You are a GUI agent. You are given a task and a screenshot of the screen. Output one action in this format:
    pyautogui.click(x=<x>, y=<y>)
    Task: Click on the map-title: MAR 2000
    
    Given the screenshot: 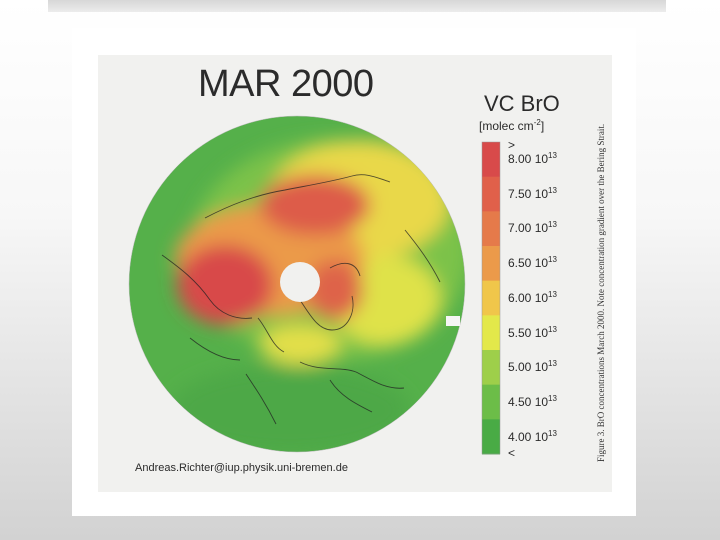 What is the action you would take?
    pyautogui.click(x=286, y=84)
    